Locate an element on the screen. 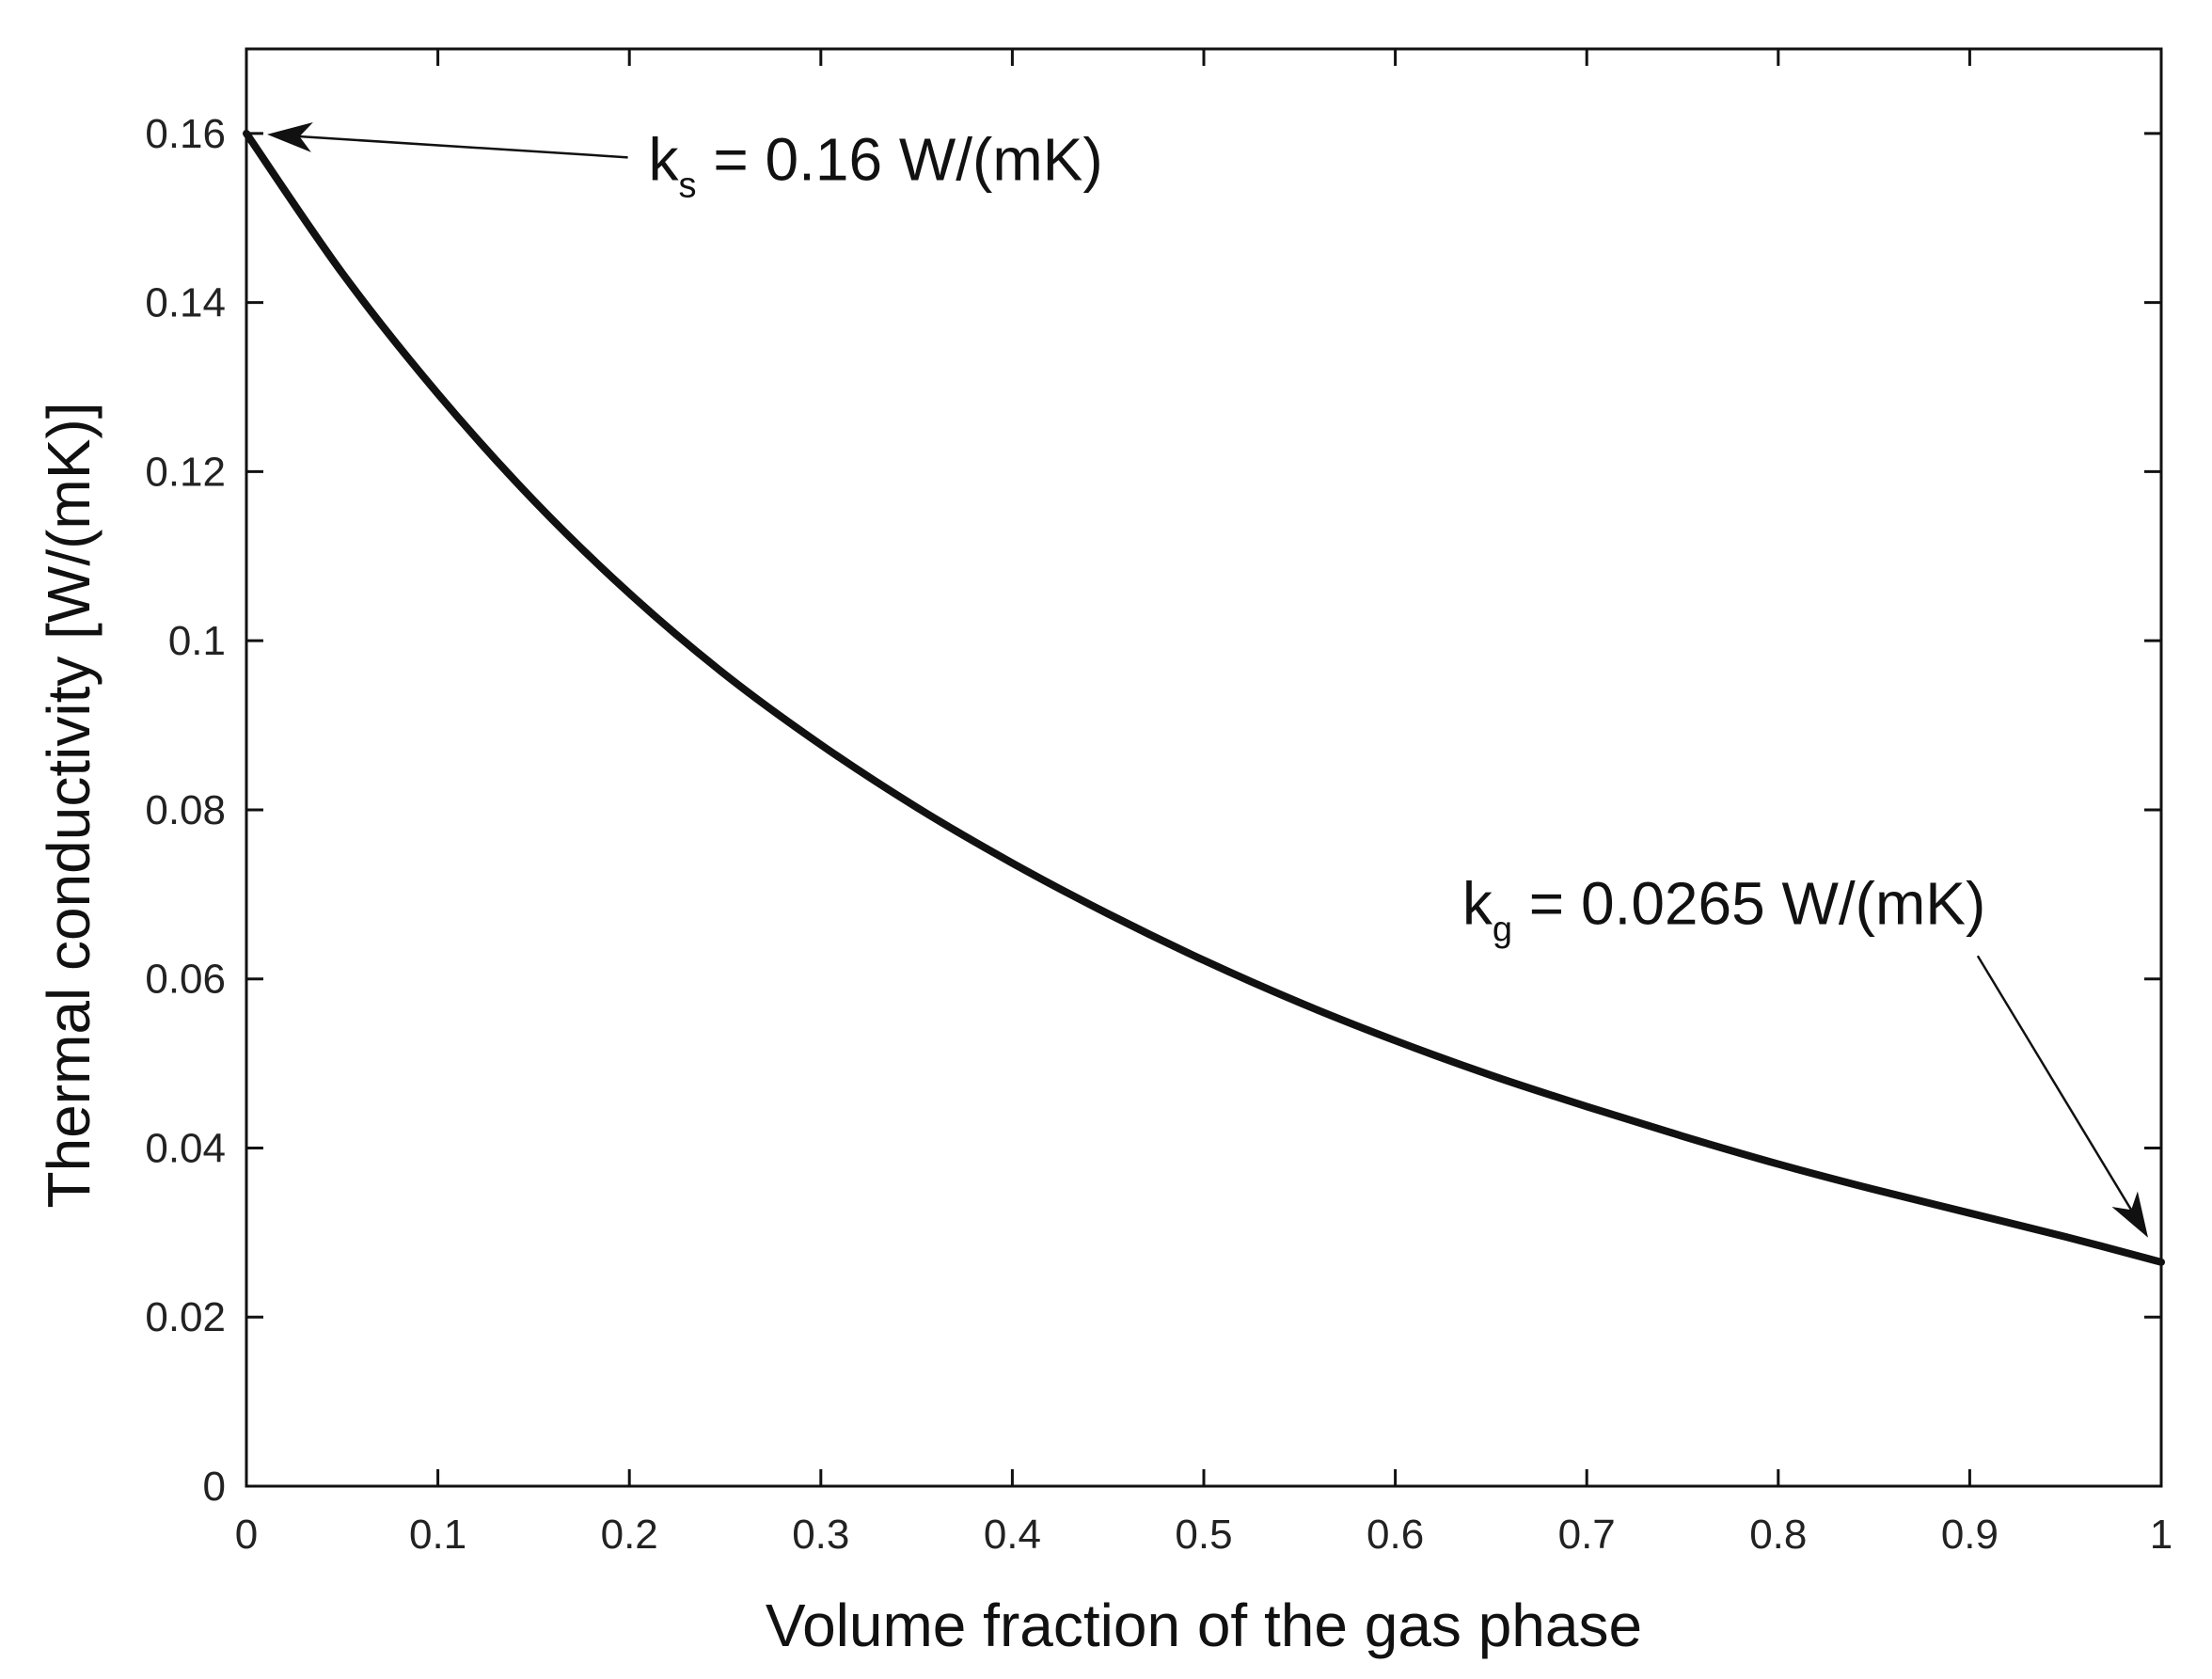 The height and width of the screenshot is (1679, 2212). y-tick-label: 0.06 is located at coordinates (185, 980).